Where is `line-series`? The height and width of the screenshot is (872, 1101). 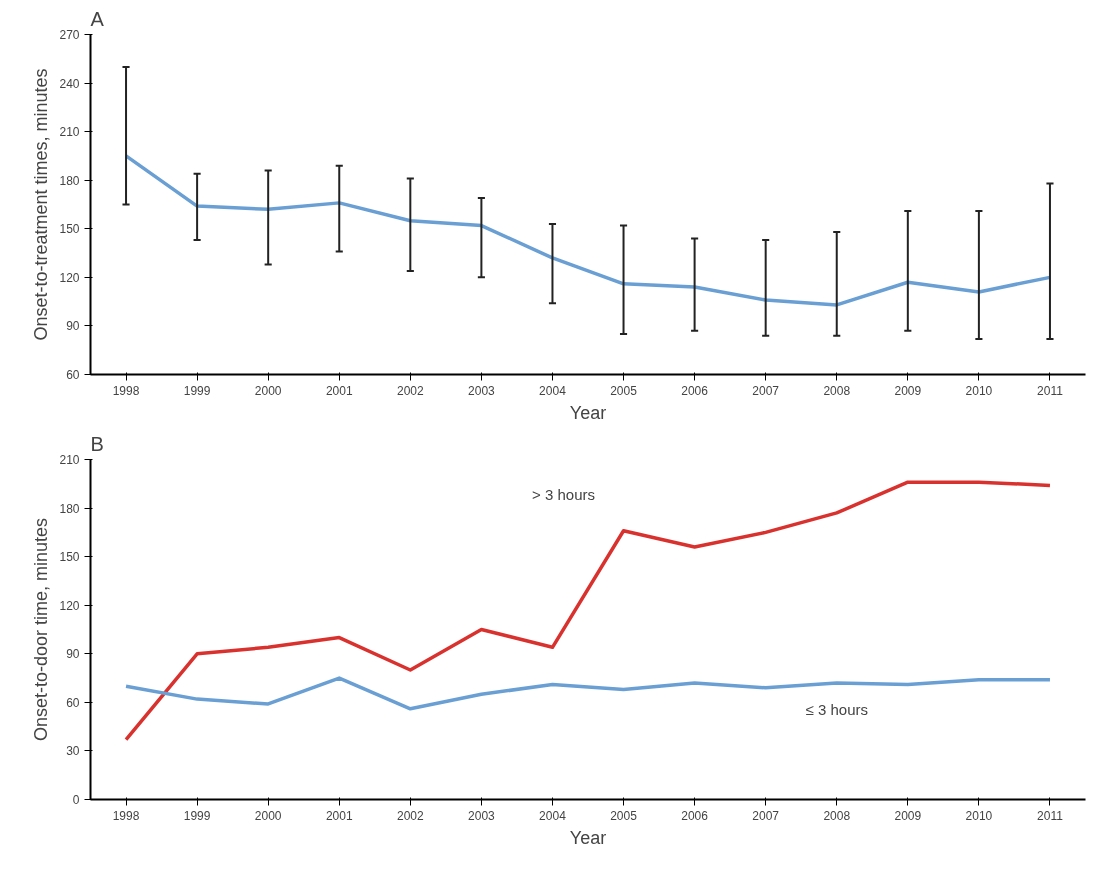
line-series is located at coordinates (588, 230).